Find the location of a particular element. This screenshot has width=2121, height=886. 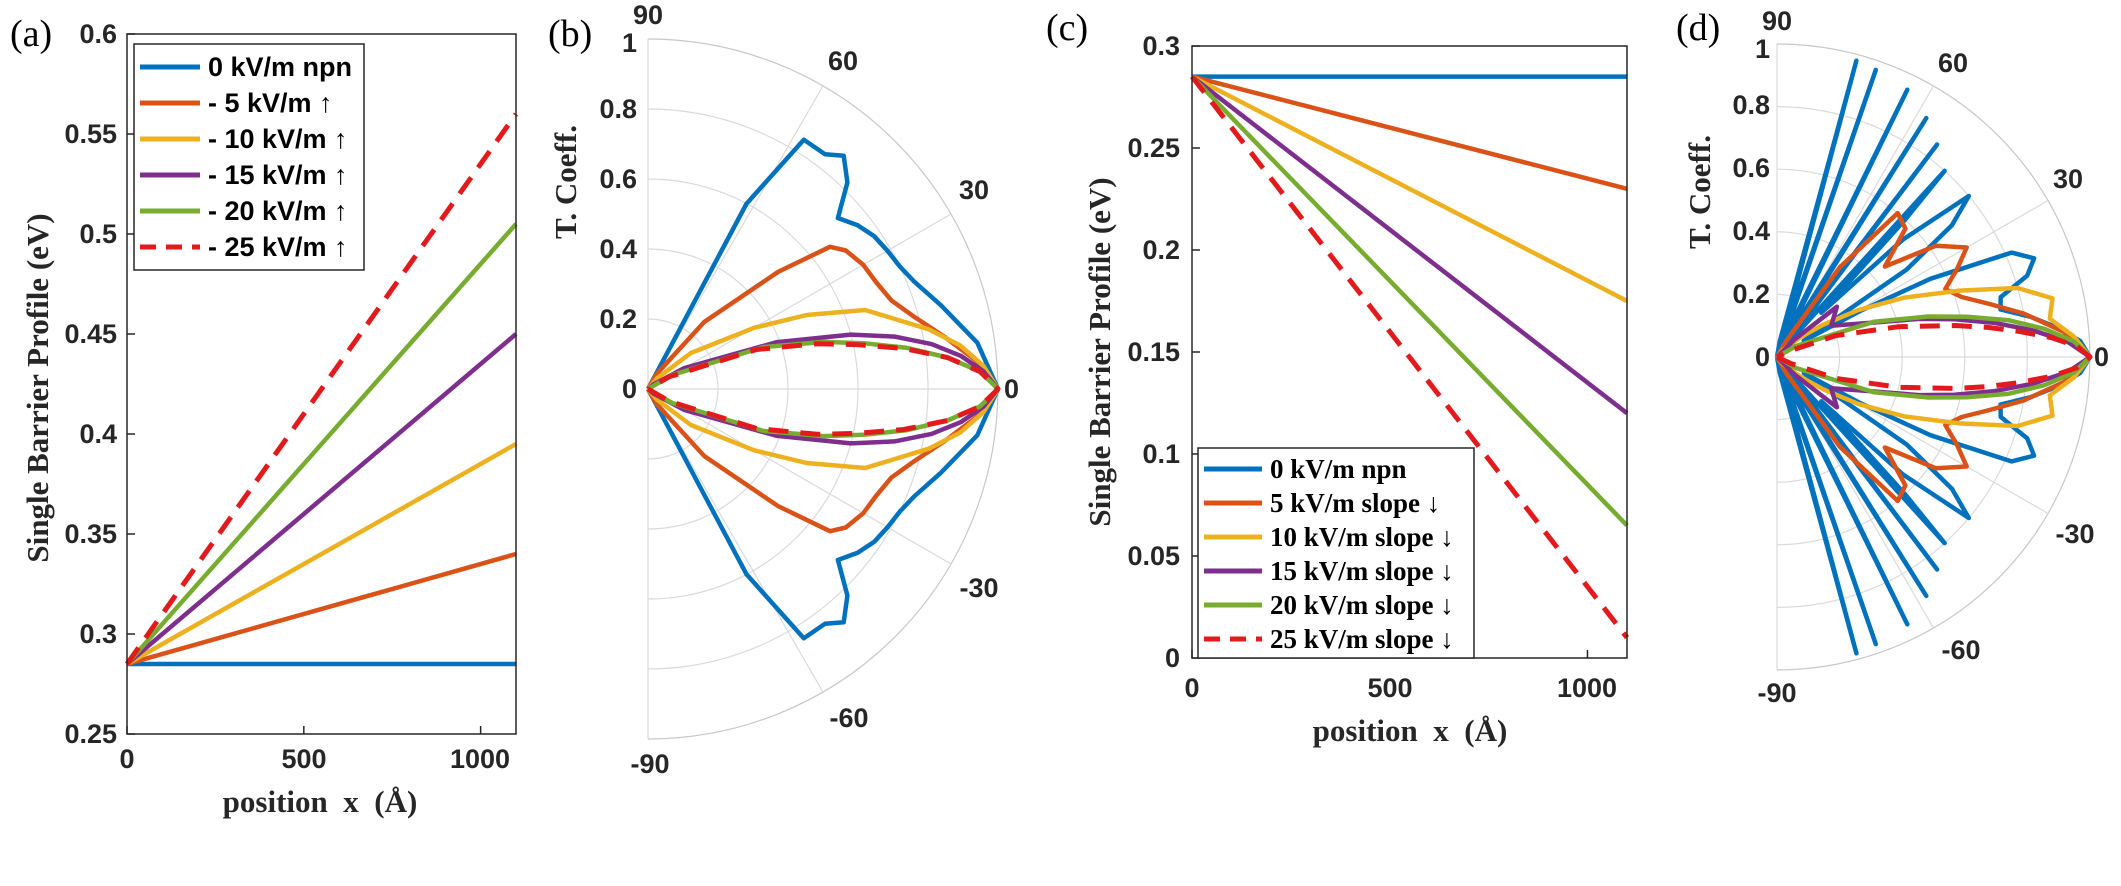

chart-d-grid is located at coordinates (1933, 357).